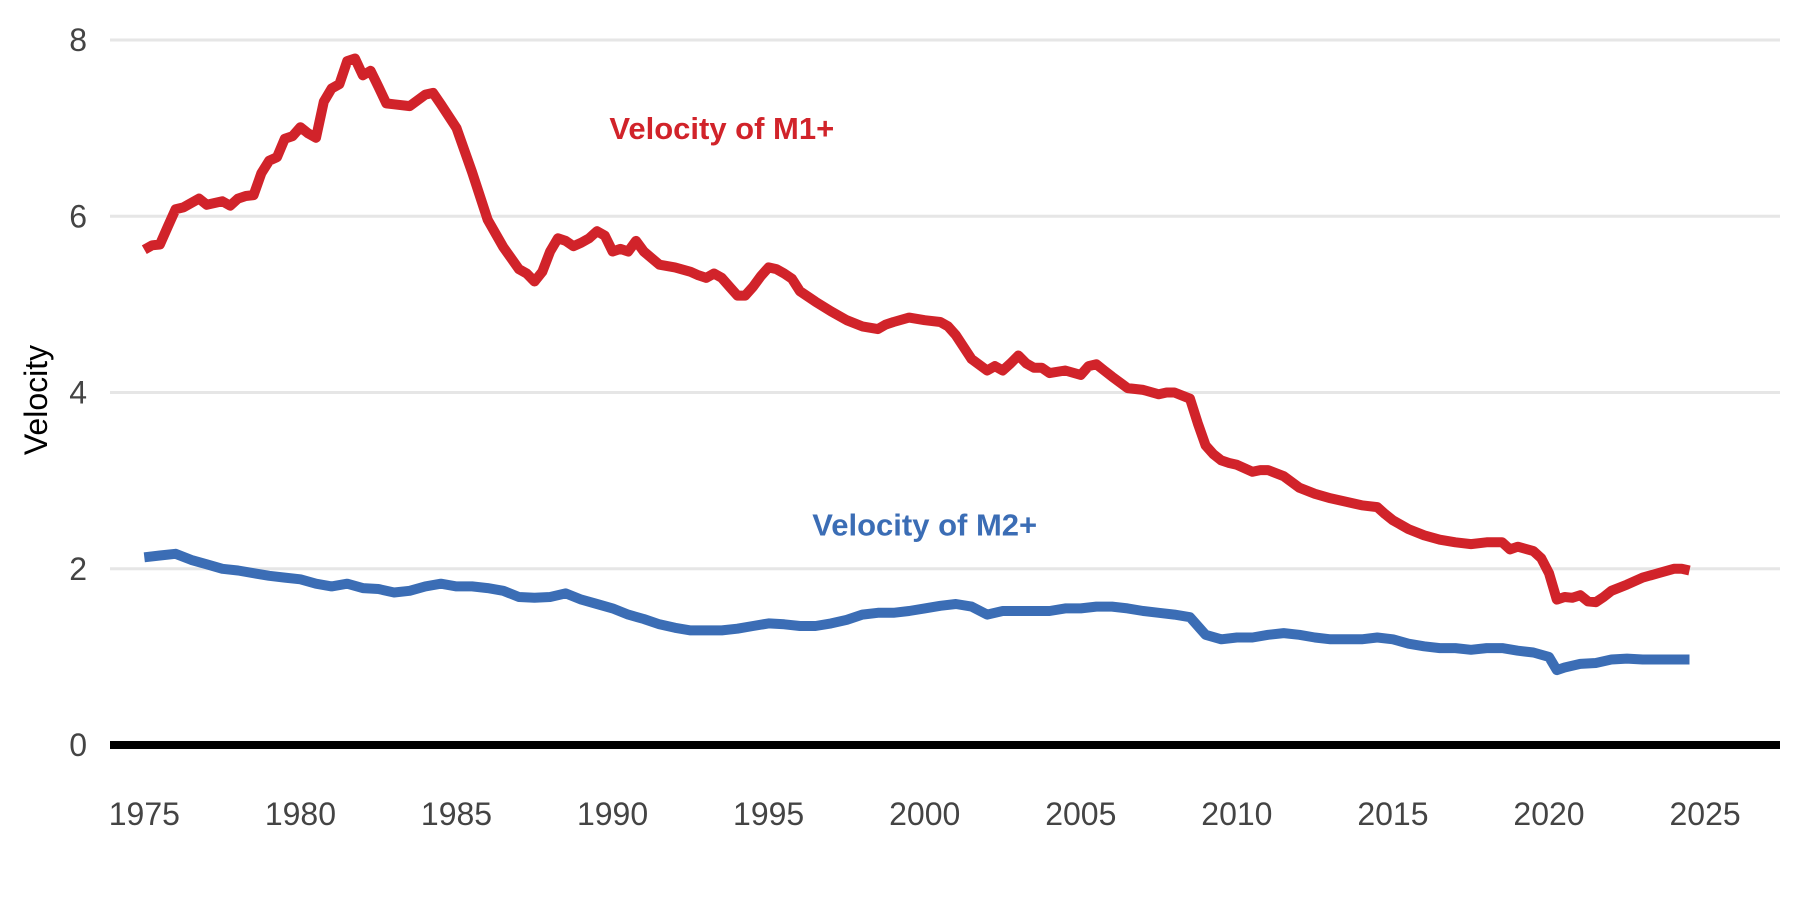 This screenshot has height=900, width=1800. Describe the element at coordinates (721, 128) in the screenshot. I see `series-label-m1: Velocity of M1+` at that location.